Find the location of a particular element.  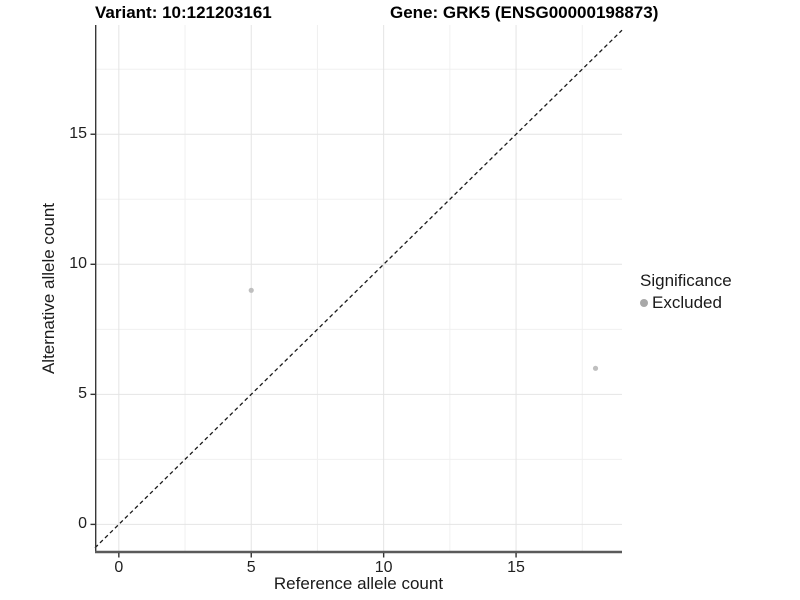

legend-item-label: Excluded is located at coordinates (687, 302).